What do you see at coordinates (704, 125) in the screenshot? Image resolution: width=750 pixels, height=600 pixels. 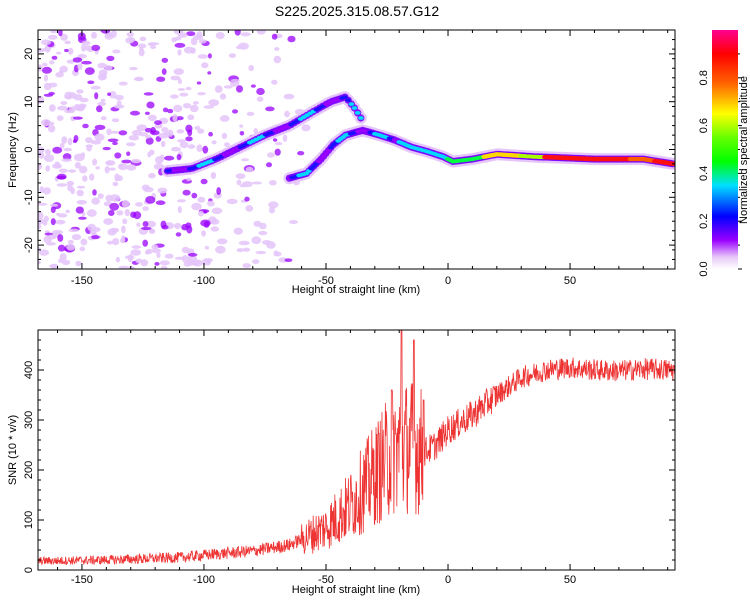 I see `colorbar-tick-label: 0.6` at bounding box center [704, 125].